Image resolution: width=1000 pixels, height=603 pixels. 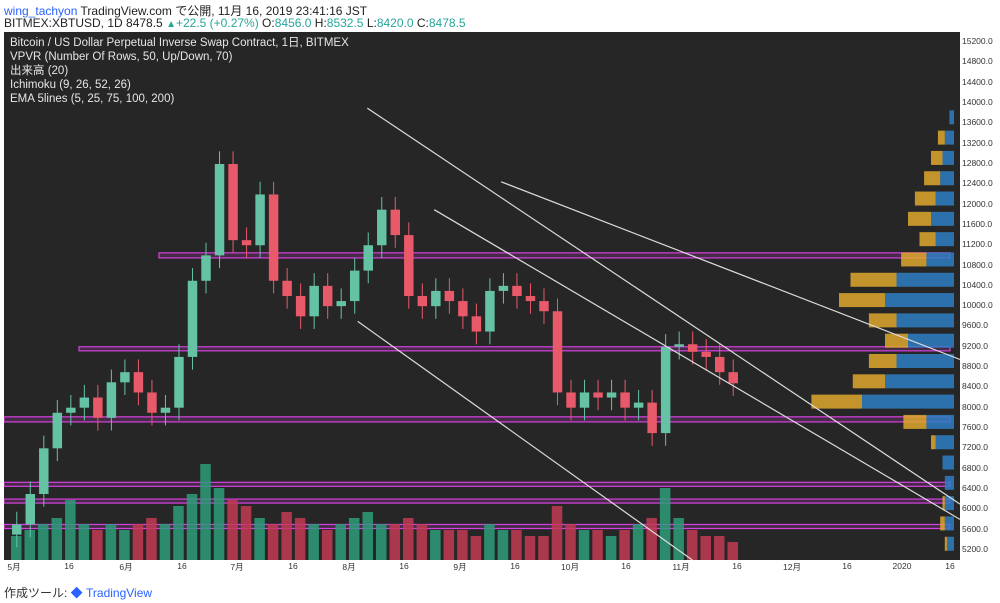 What do you see at coordinates (977, 142) in the screenshot?
I see `price-tick-label: 13200.0` at bounding box center [977, 142].